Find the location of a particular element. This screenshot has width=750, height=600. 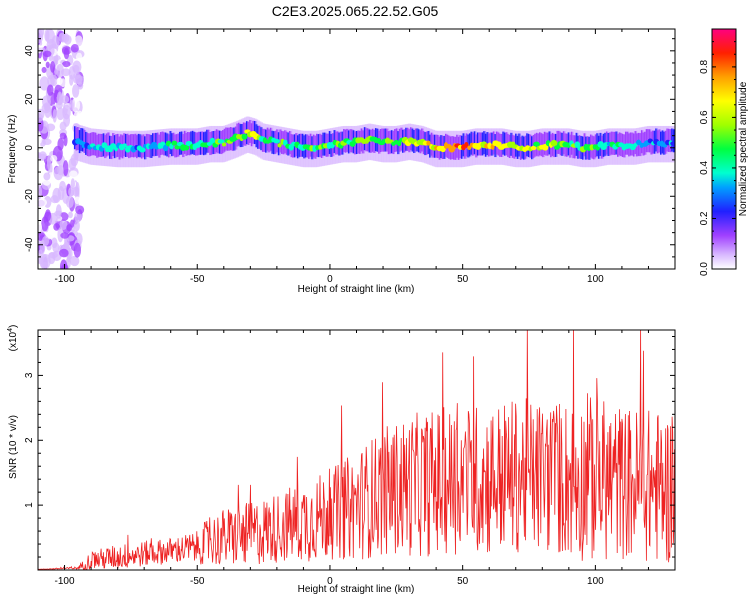

y-tick-label: -20 is located at coordinates (29, 196).